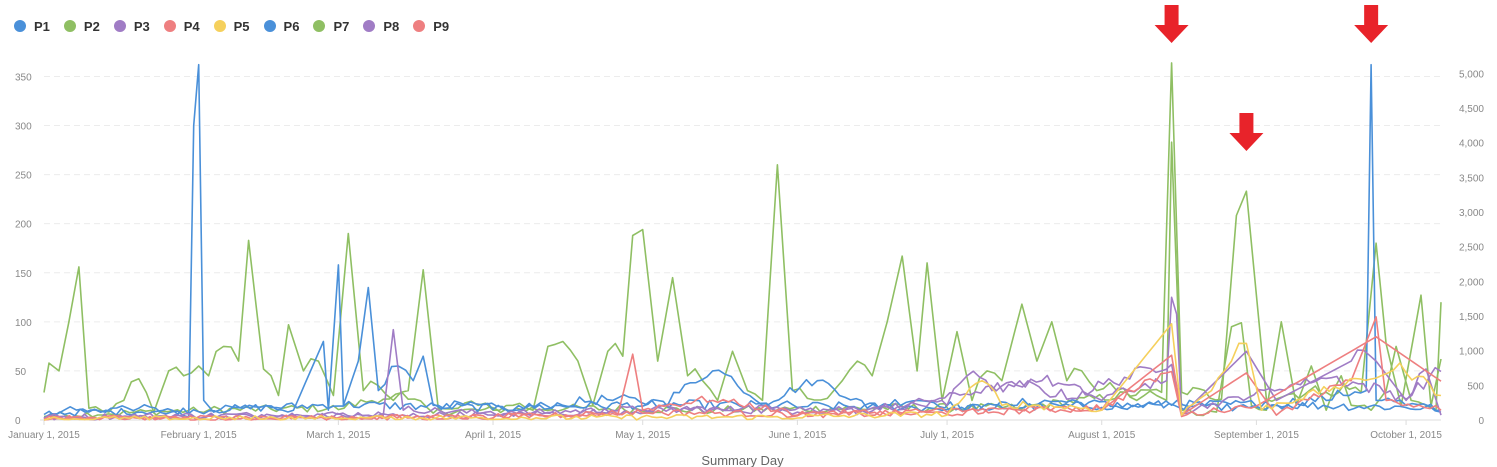  I want to click on y-left-tick-label: 250, so click(23, 176).